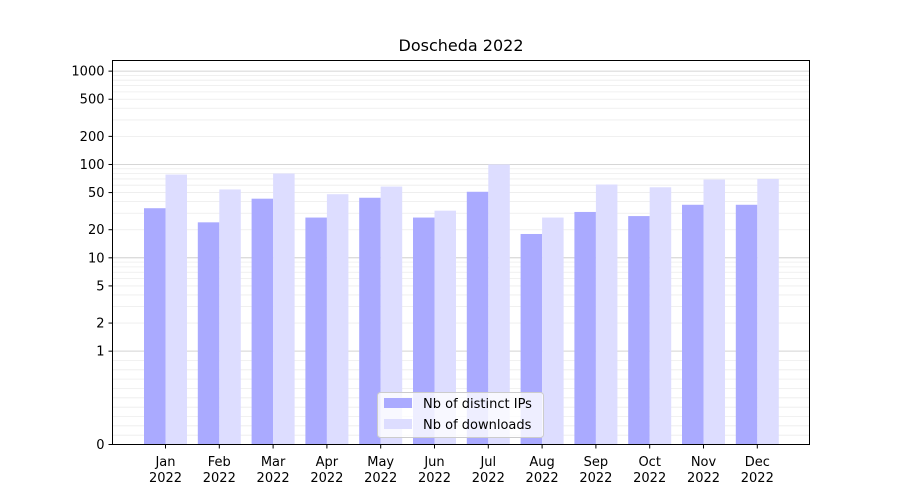 The image size is (900, 504). I want to click on x-tick-label-month: Oct, so click(649, 462).